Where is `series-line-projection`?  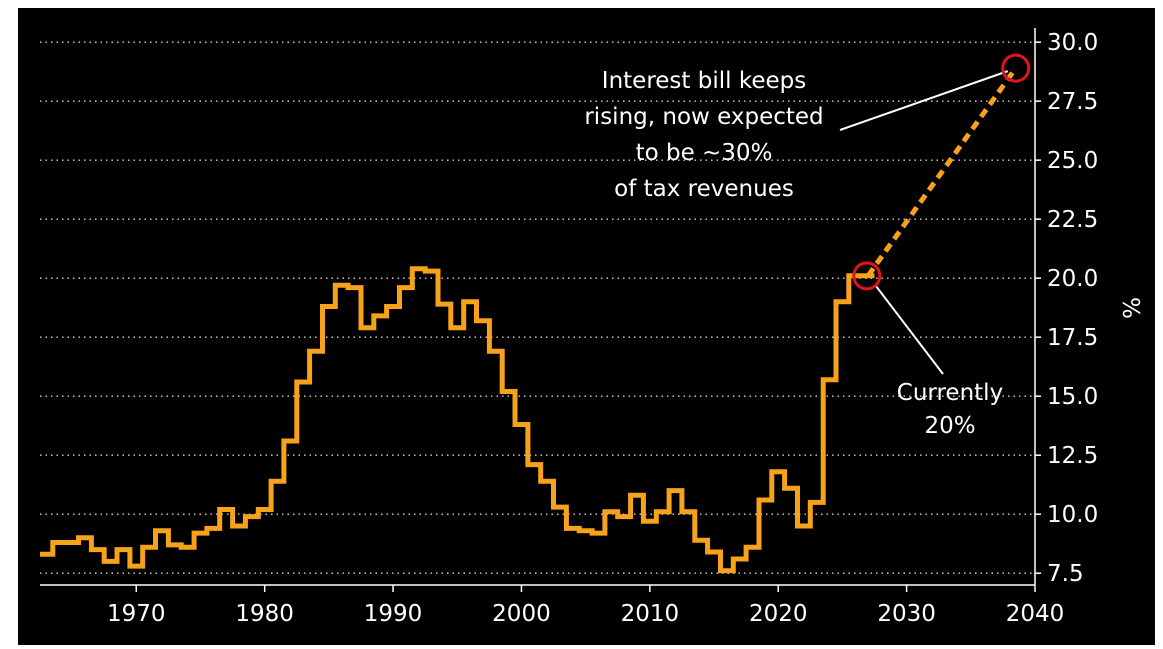
series-line-projection is located at coordinates (942, 172).